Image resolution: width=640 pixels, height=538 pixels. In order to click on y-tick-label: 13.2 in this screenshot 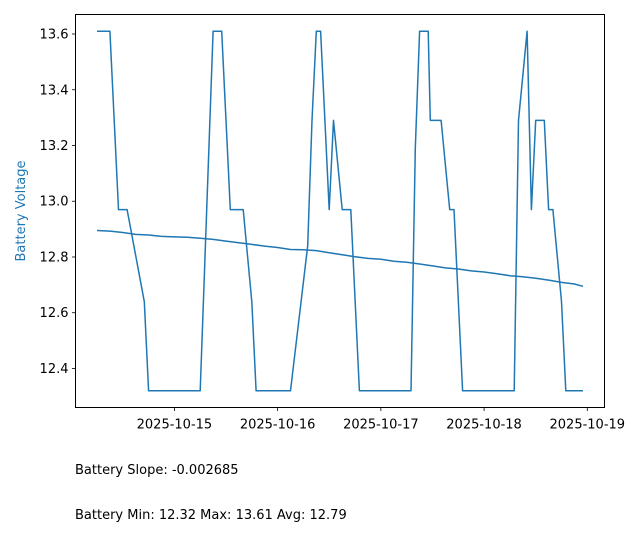, I will do `click(54, 146)`.